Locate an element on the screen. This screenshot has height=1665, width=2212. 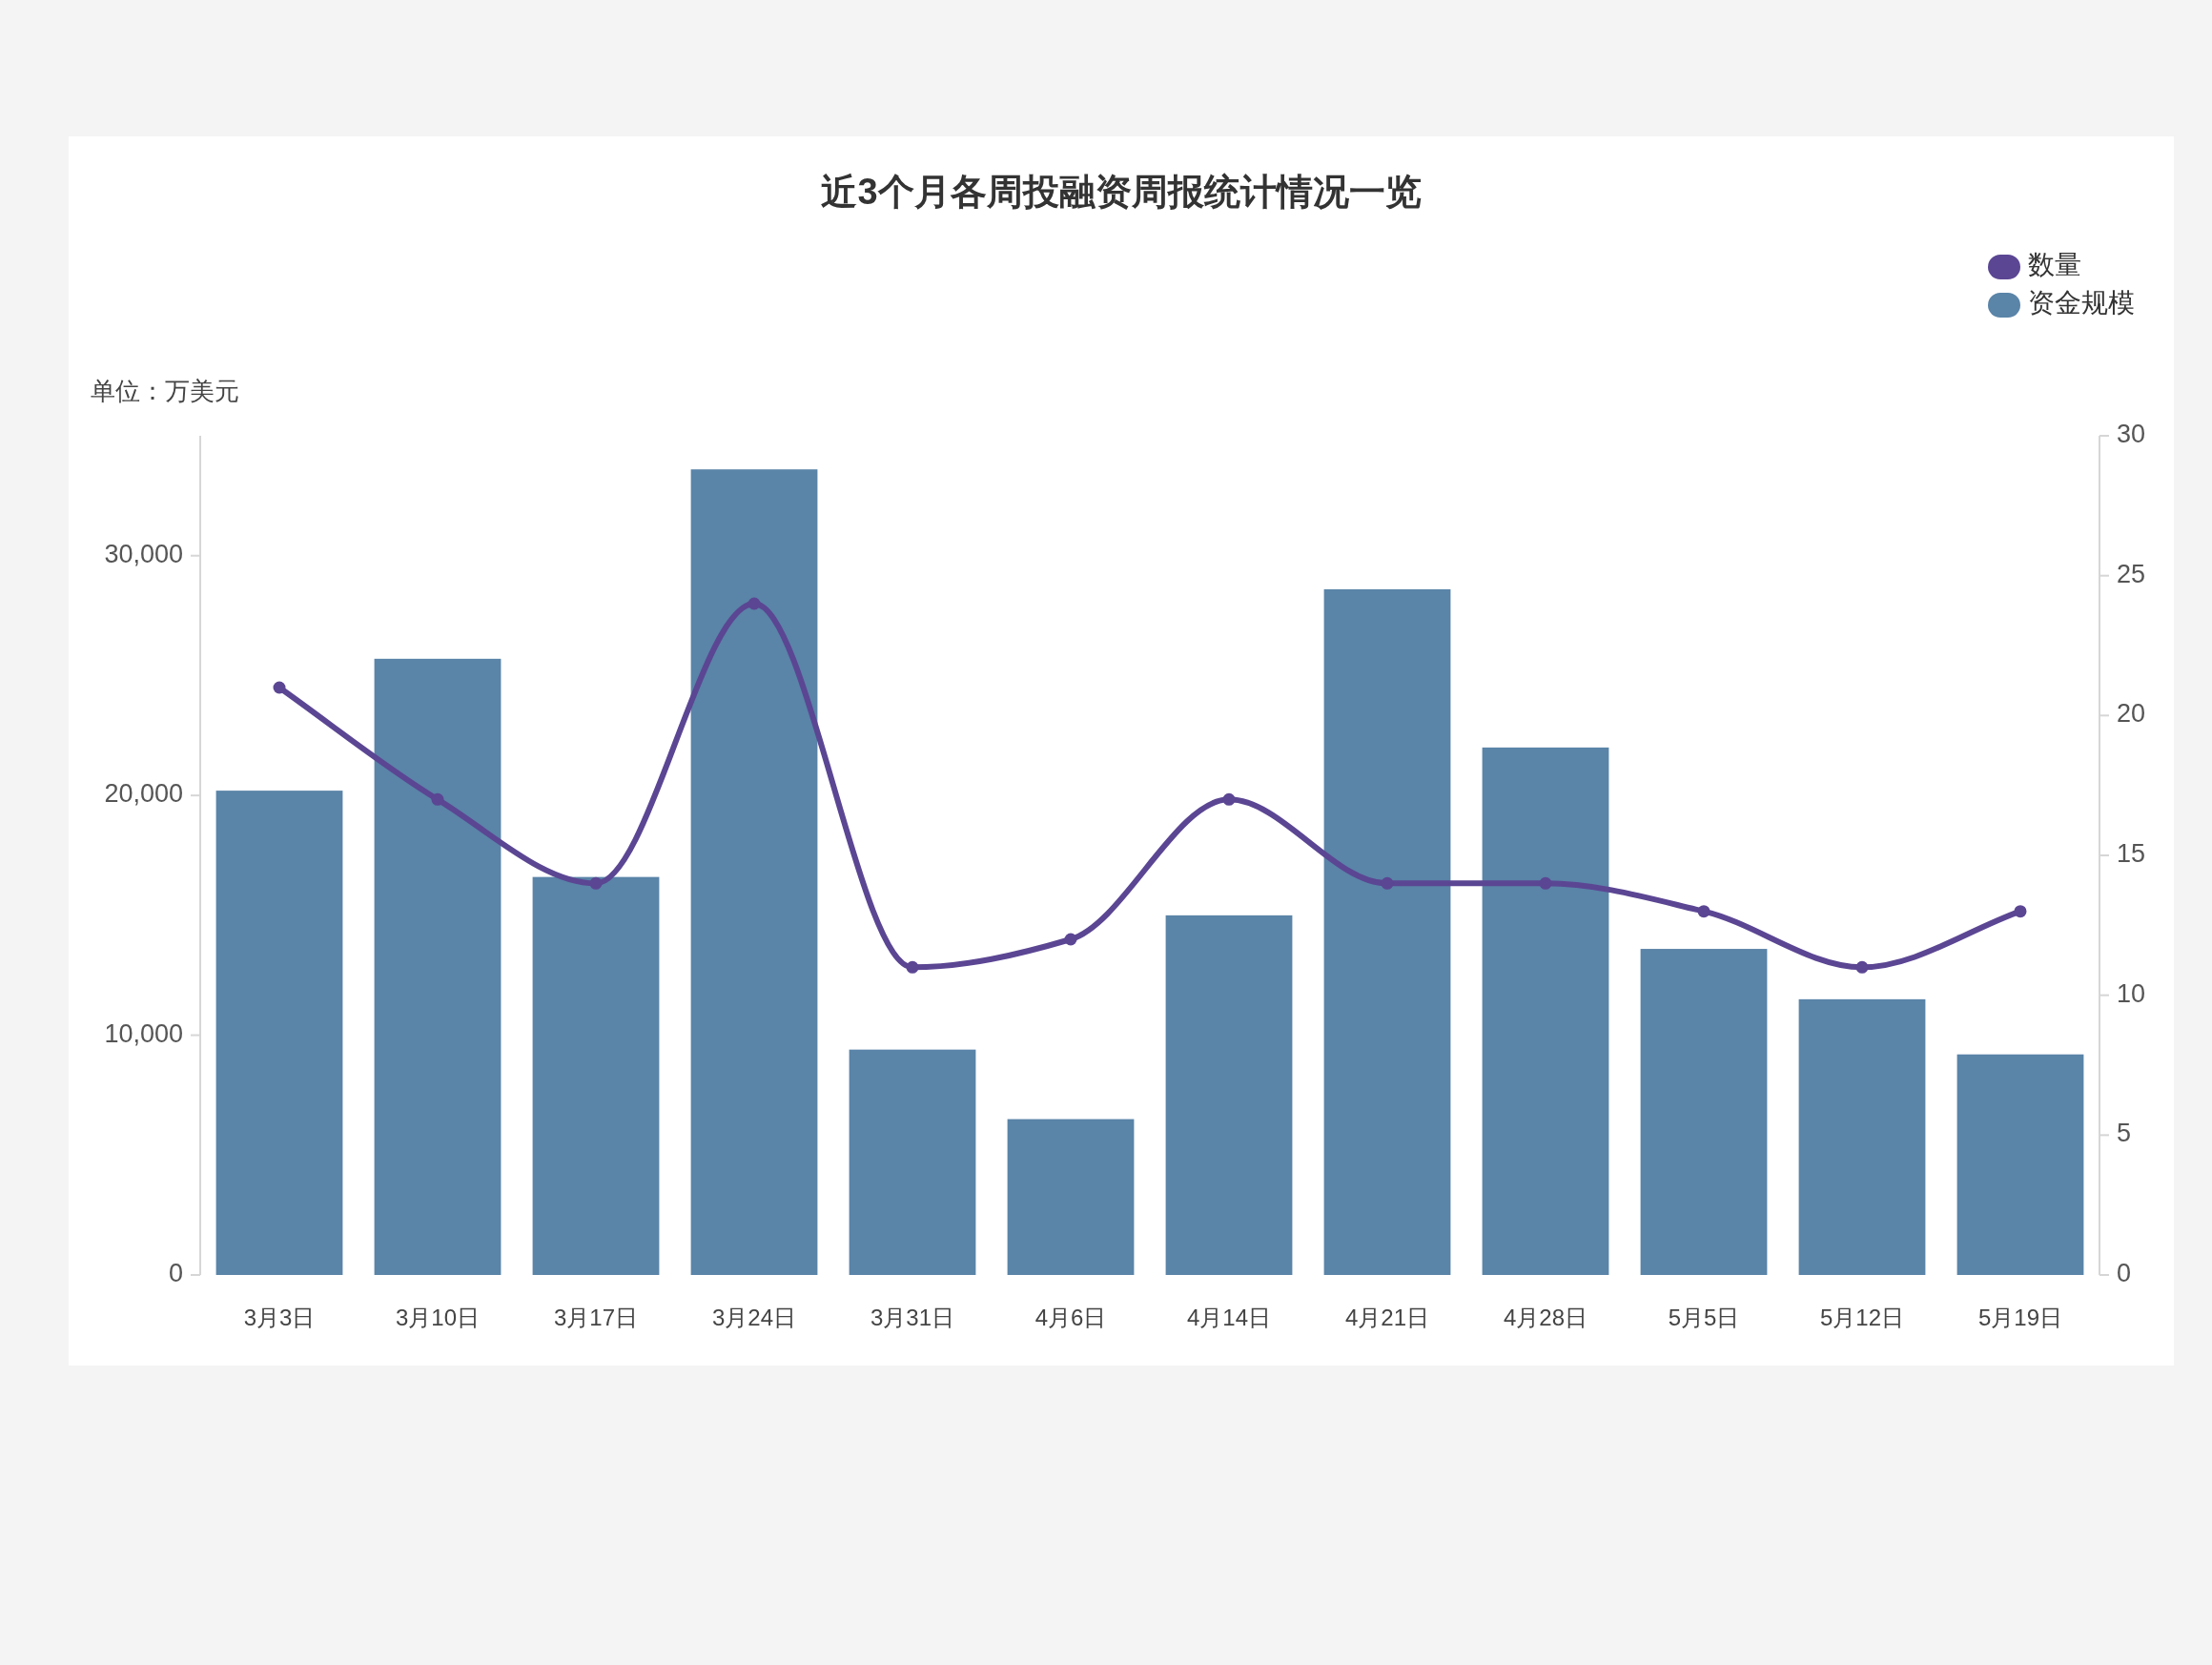
y2-tick-label: 5 is located at coordinates (2124, 1133).